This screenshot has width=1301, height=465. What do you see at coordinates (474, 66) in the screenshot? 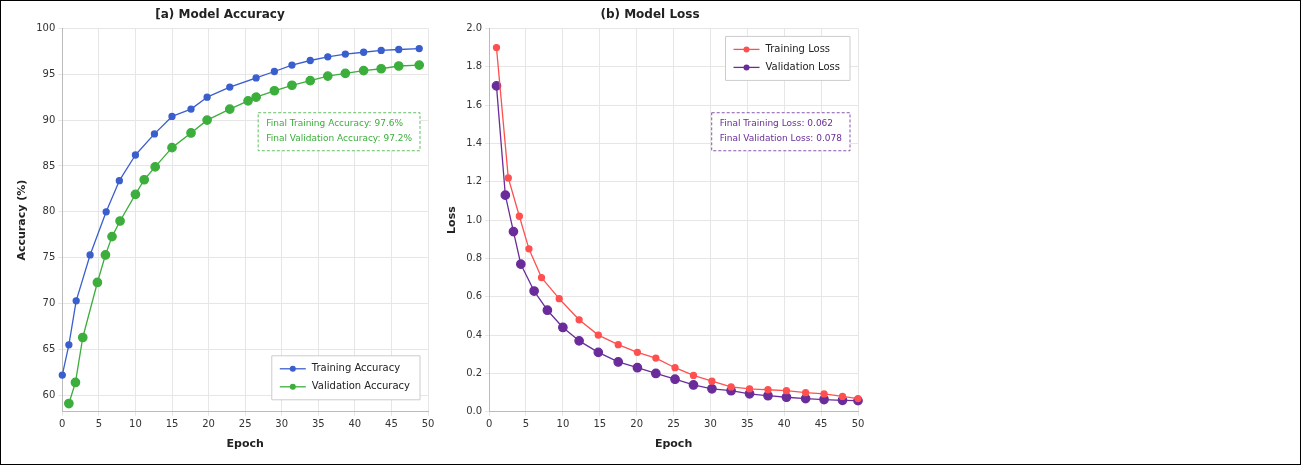
I see `y-tick-label: 1.8` at bounding box center [474, 66].